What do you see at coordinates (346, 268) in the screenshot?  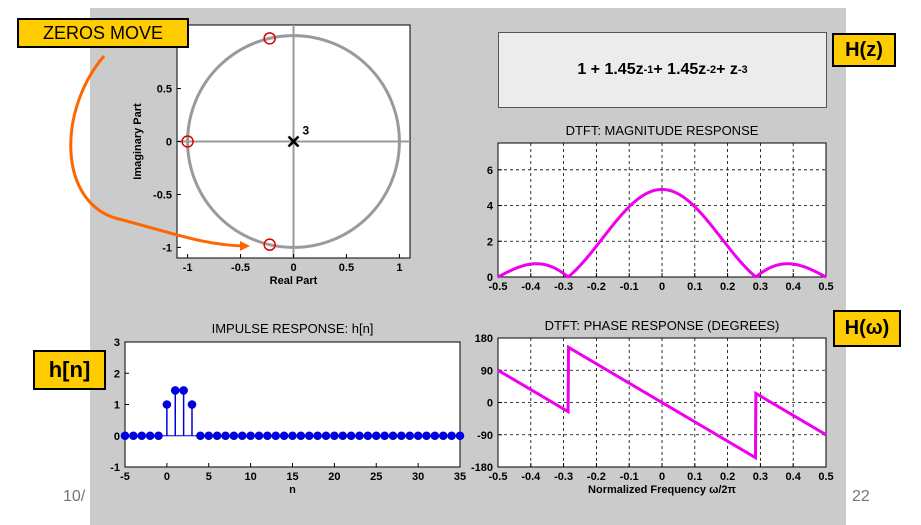 I see `pz-x-tick-label: 0.5` at bounding box center [346, 268].